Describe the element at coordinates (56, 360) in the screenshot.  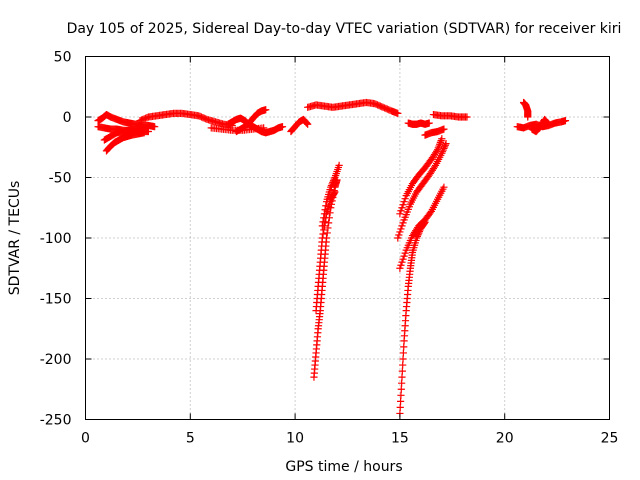
I see `y-tick-label: -200` at that location.